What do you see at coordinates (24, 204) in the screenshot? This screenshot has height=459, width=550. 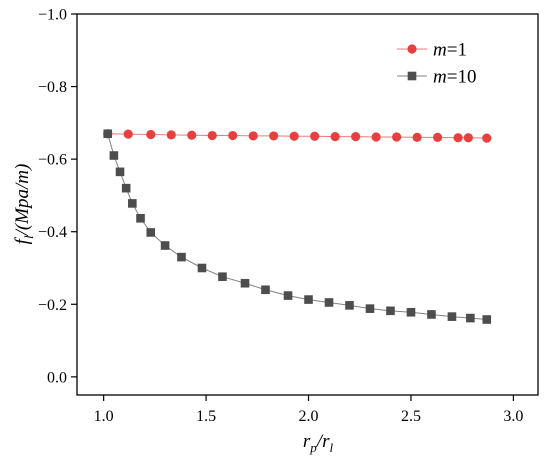 I see `y-axis-title: fl/(Mpa/m)` at bounding box center [24, 204].